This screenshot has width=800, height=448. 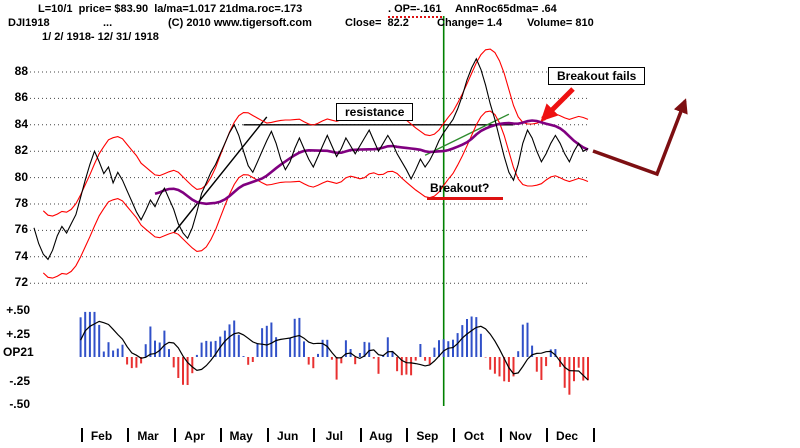 I want to click on month-label: Apr, so click(x=194, y=436).